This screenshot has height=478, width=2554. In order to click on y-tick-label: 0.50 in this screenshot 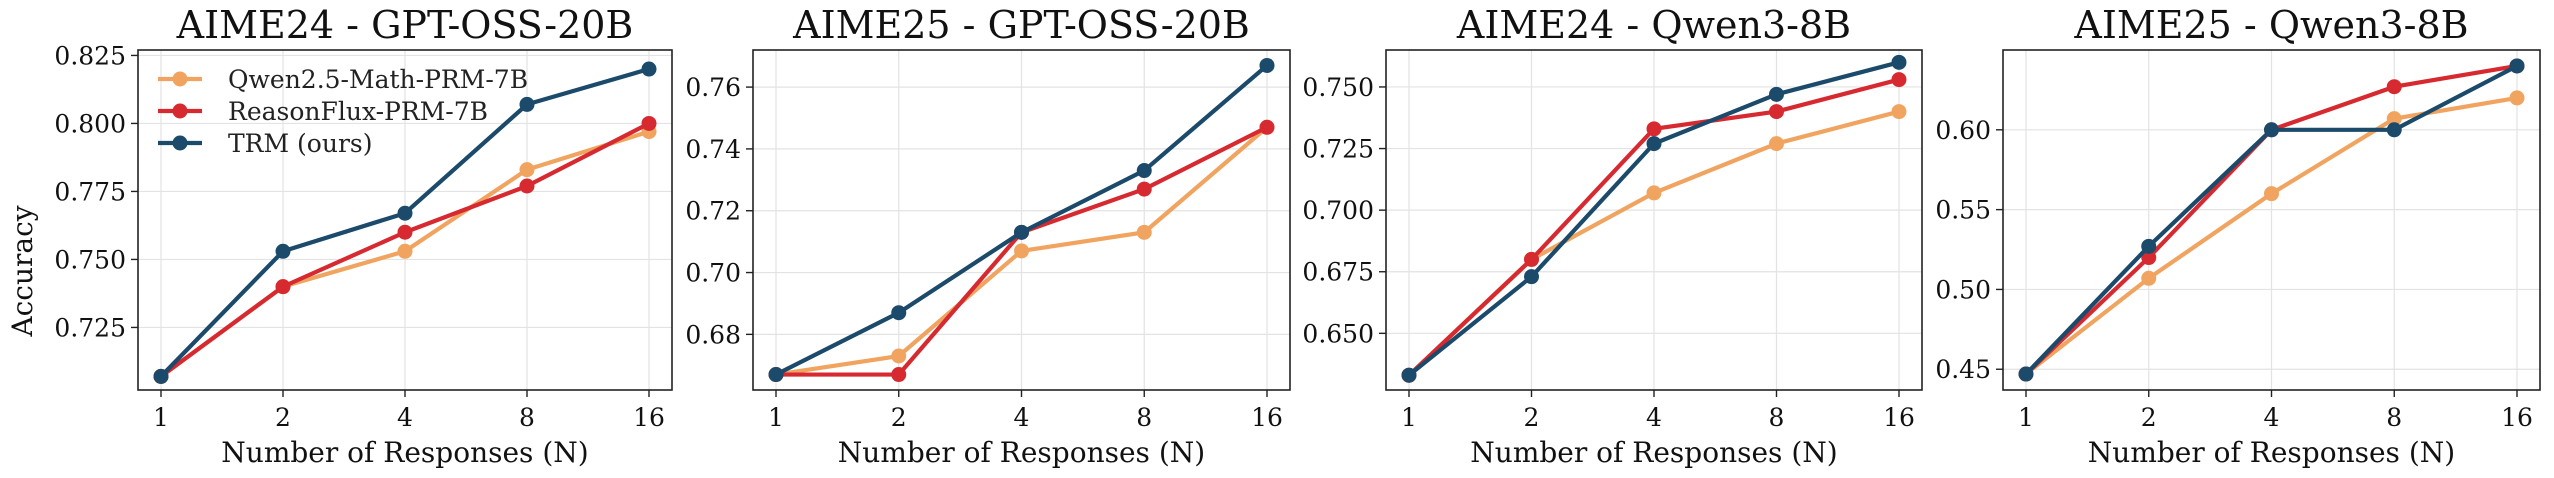, I will do `click(1963, 289)`.